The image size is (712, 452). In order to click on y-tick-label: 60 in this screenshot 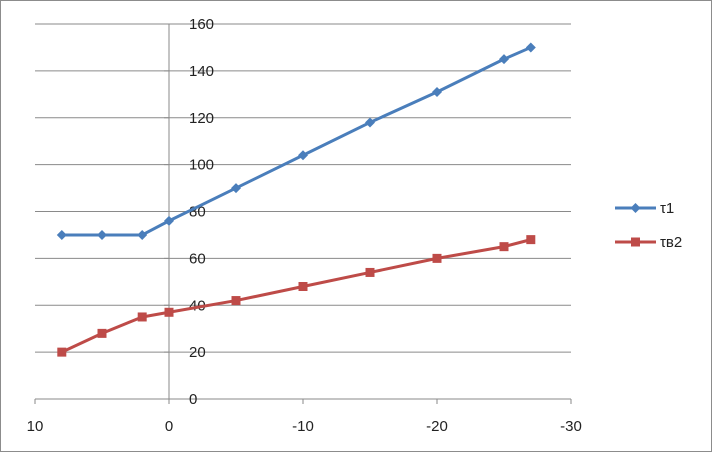, I will do `click(197, 258)`.